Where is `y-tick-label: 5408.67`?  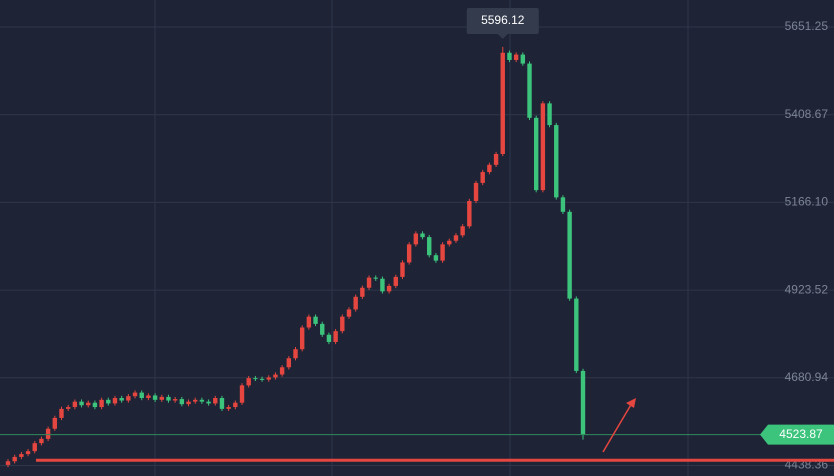
y-tick-label: 5408.67 is located at coordinates (807, 114).